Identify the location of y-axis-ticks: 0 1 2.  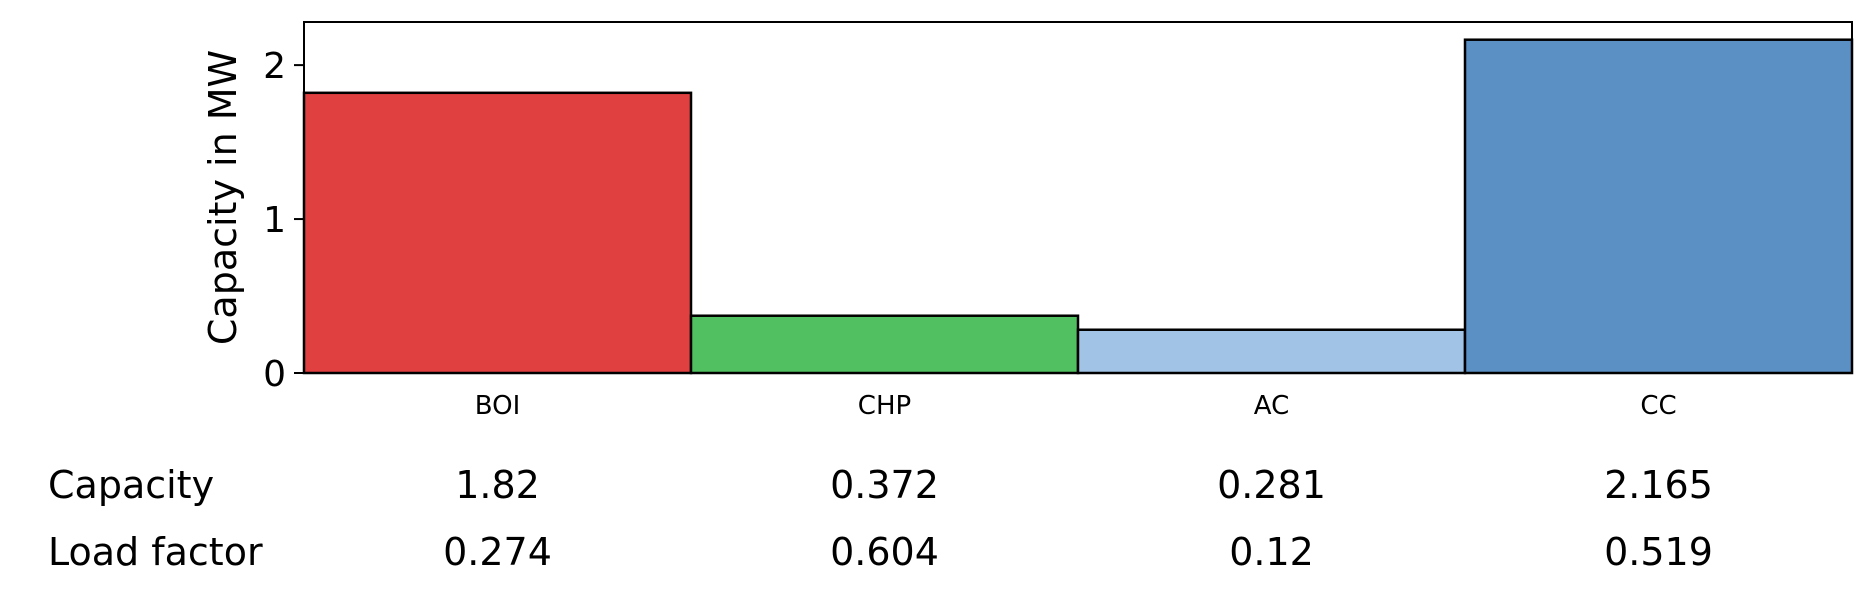
(283, 220).